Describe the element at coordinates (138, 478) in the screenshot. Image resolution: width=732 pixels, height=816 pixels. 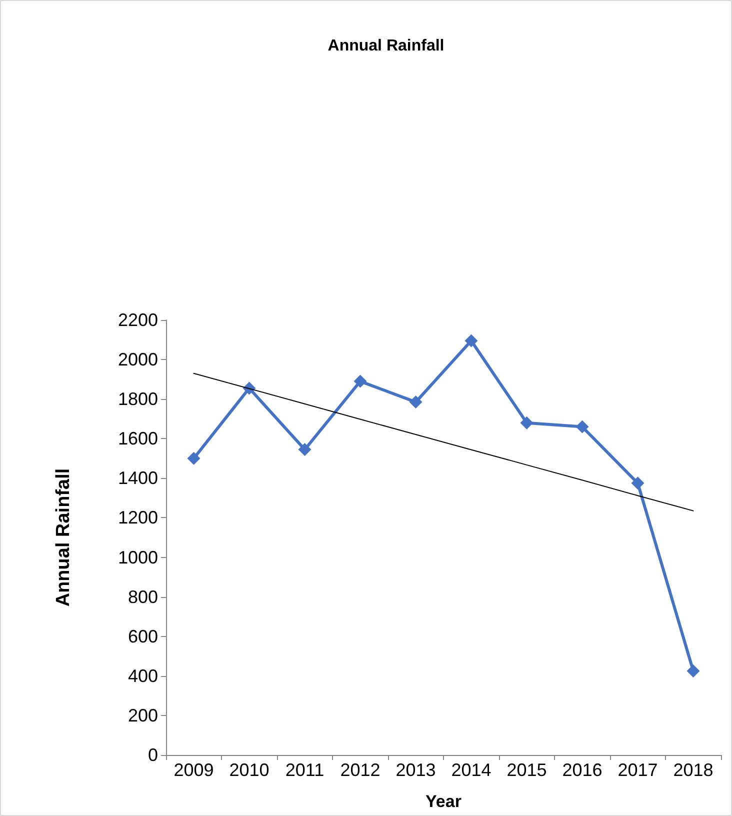
I see `y-tick-label: 1400` at that location.